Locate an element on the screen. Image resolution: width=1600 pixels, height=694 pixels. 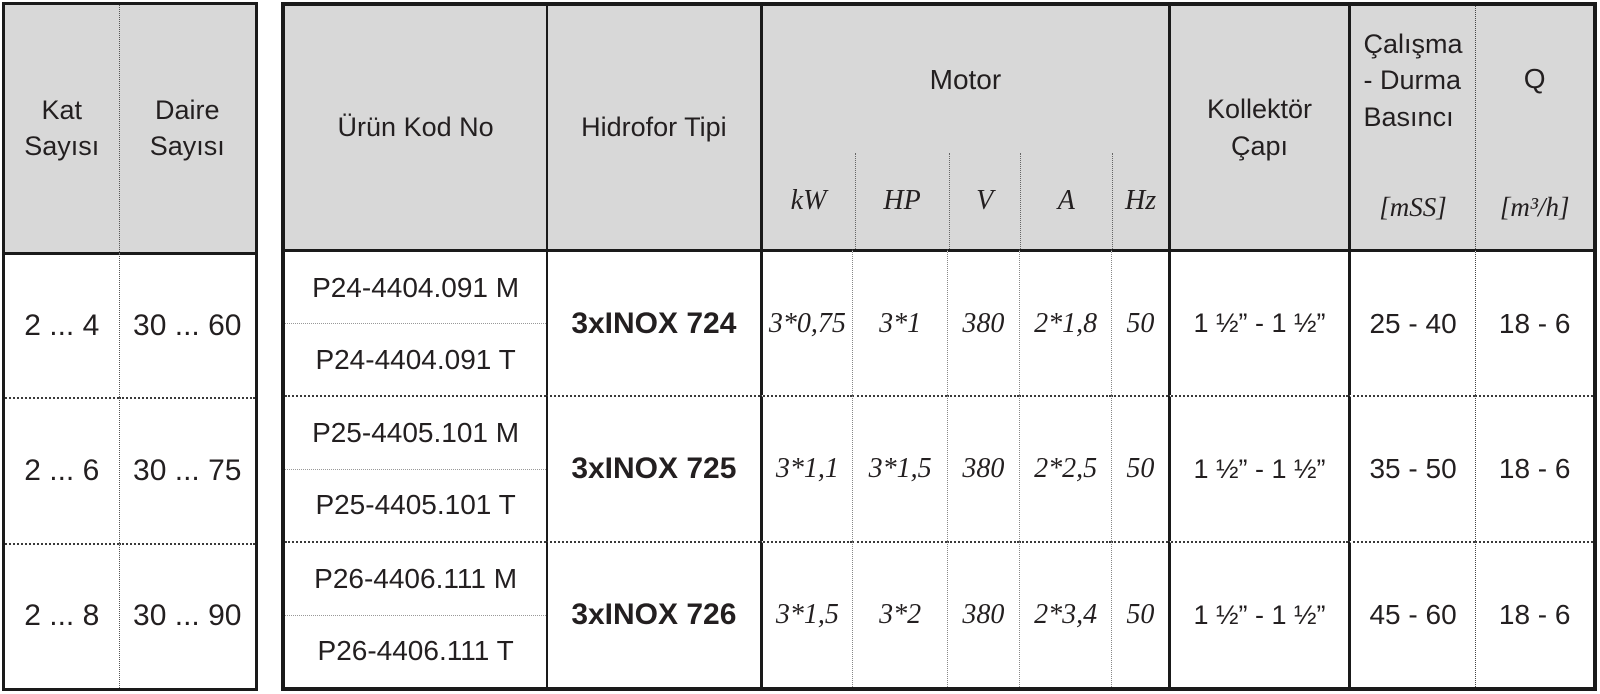
cell-daire-range: 30 ... 90 is located at coordinates (186, 615).